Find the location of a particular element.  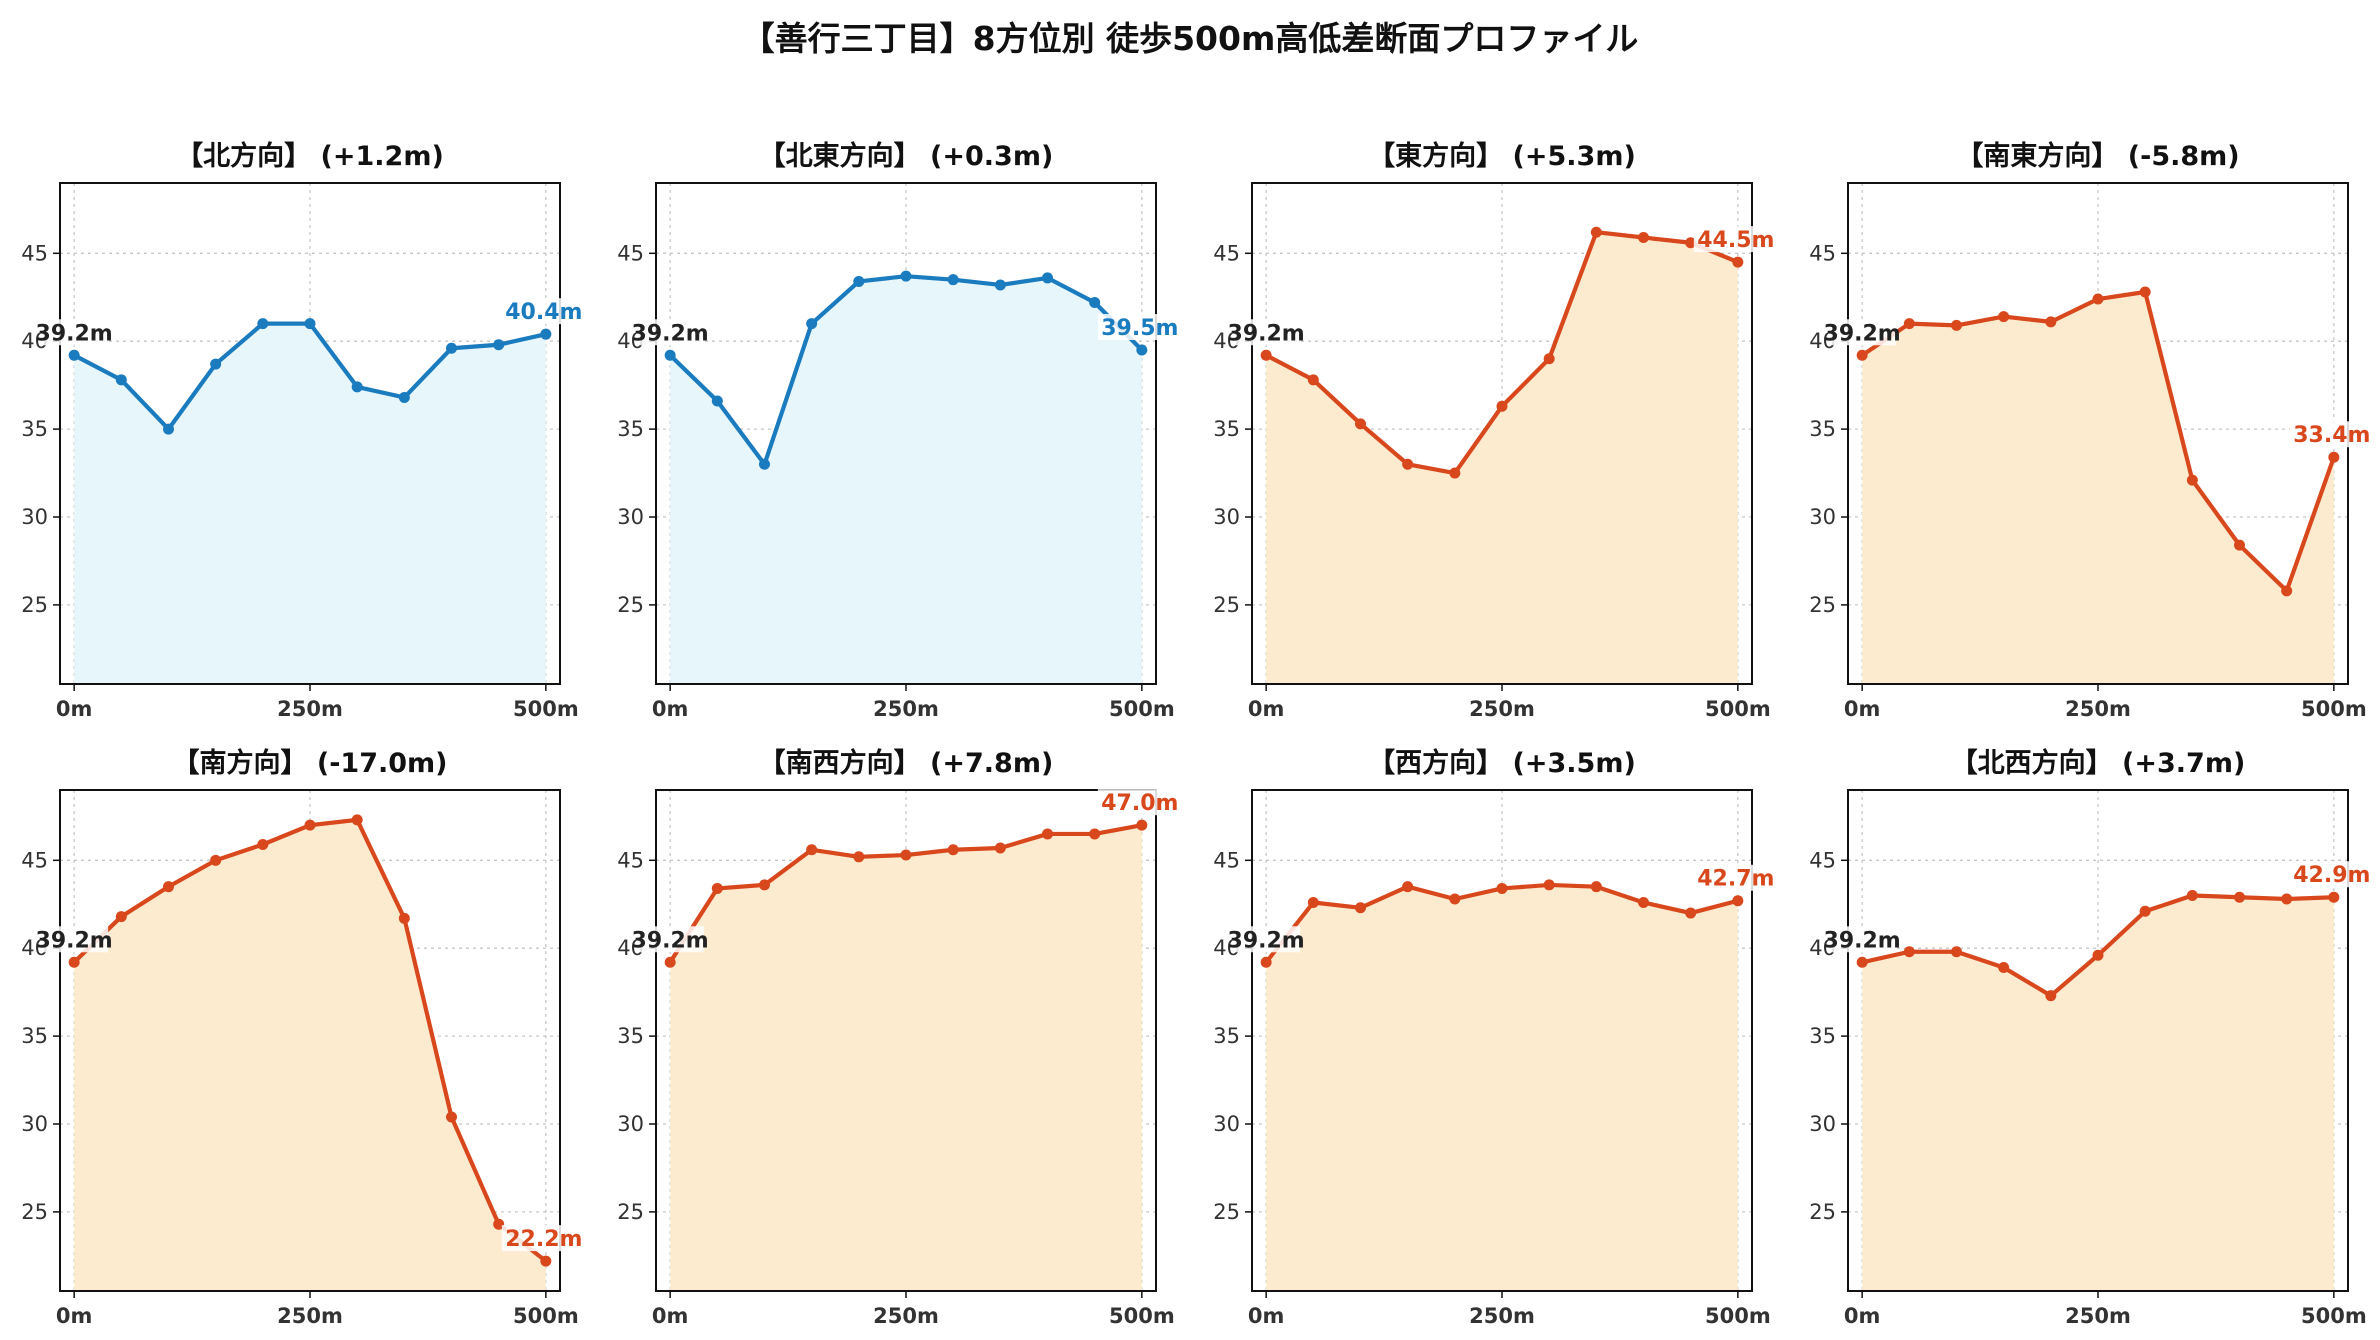

end-elevation-label: 40.4m is located at coordinates (543, 312).